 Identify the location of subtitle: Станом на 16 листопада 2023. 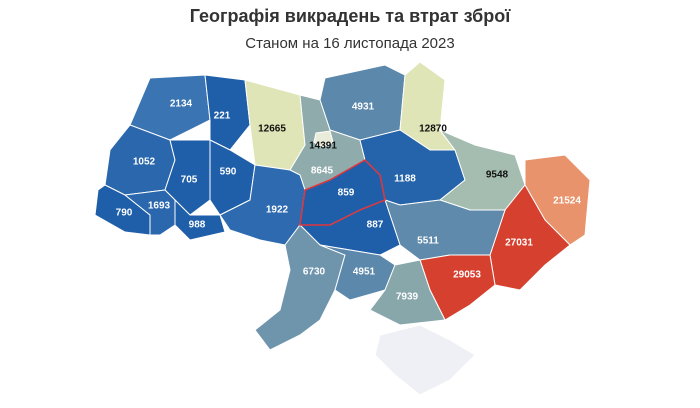
(349, 43).